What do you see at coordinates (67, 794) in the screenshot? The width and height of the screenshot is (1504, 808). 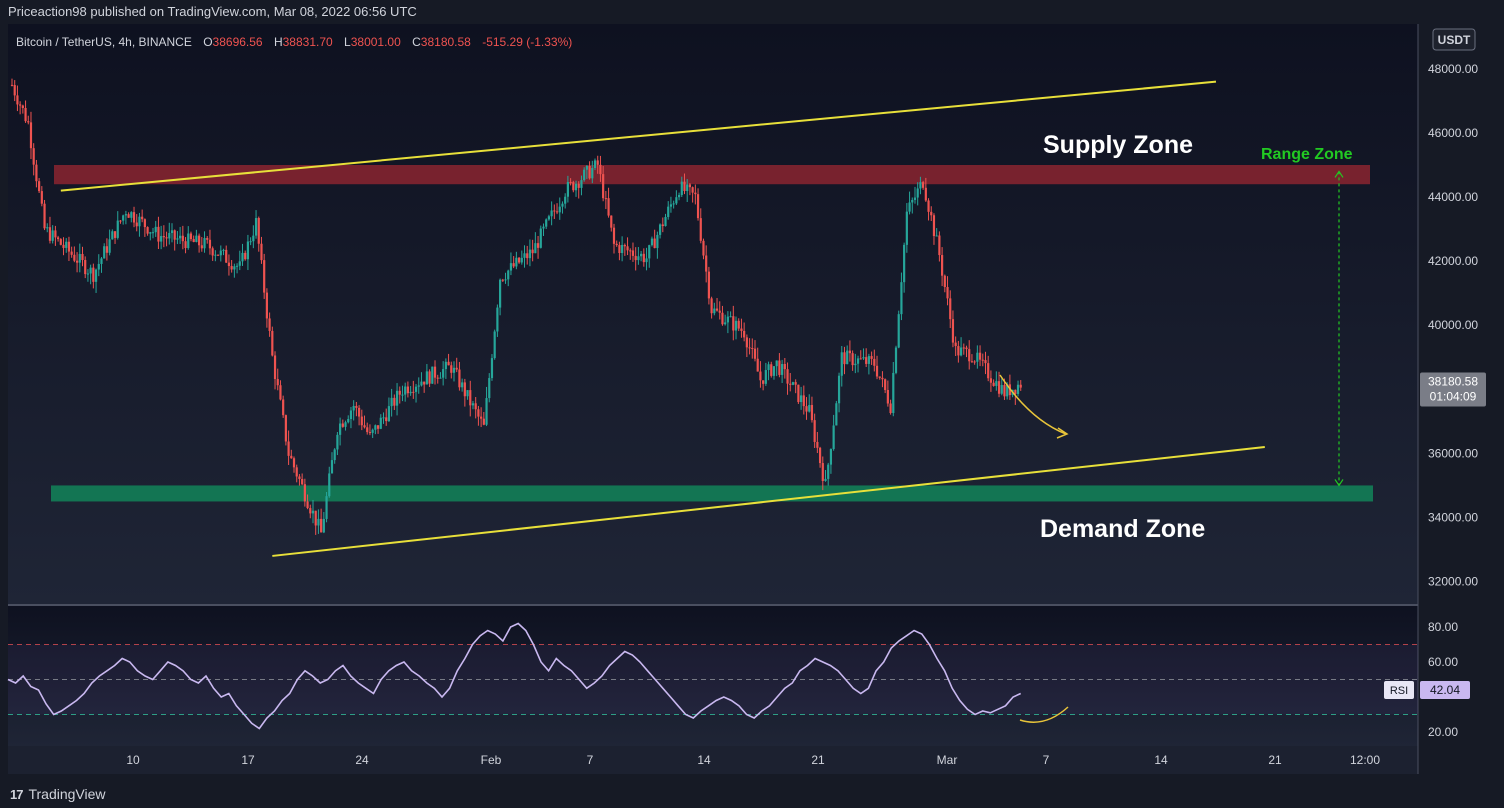 I see `tradingview-brand: TradingView` at bounding box center [67, 794].